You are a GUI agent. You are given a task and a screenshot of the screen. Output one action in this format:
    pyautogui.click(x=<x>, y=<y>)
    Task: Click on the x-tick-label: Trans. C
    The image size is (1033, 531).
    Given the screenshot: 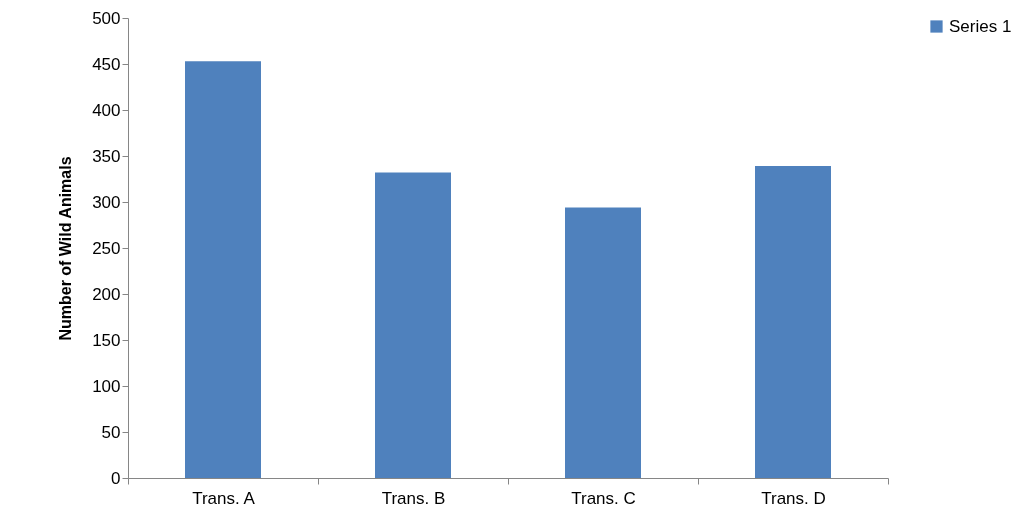 What is the action you would take?
    pyautogui.click(x=603, y=498)
    